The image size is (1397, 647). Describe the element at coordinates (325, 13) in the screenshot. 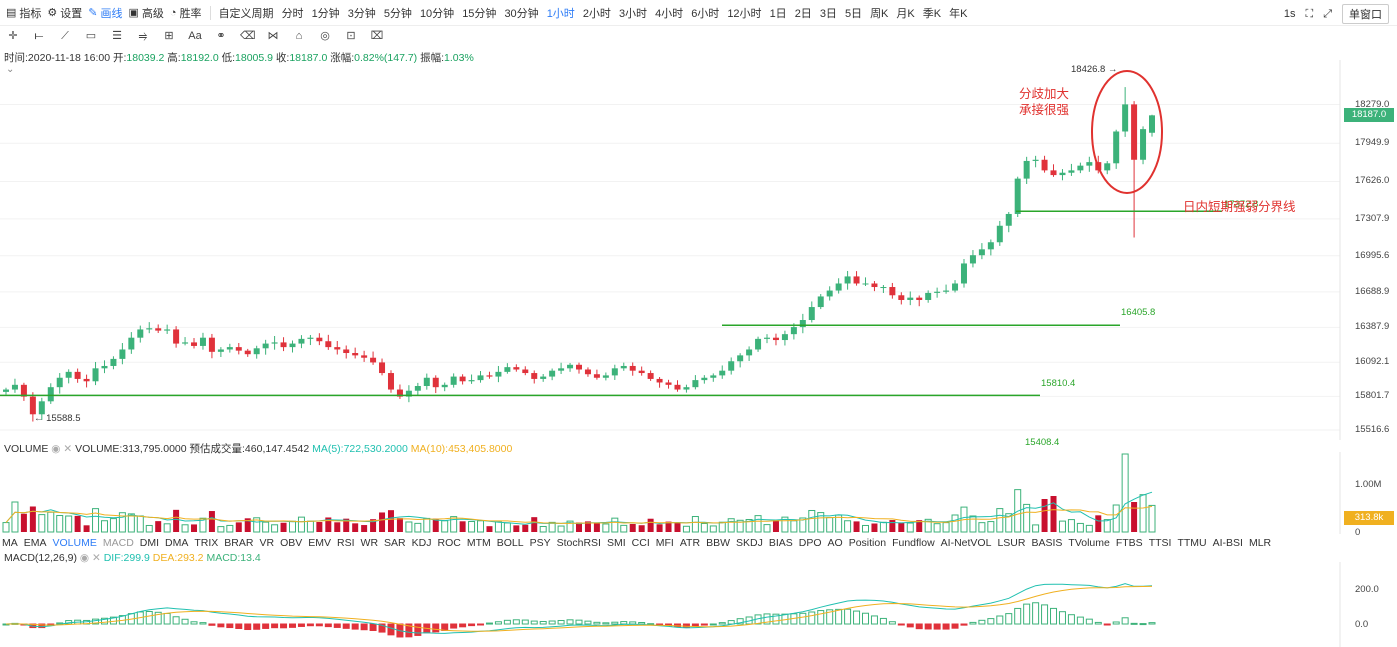

I see `period-1: 1分钟` at that location.